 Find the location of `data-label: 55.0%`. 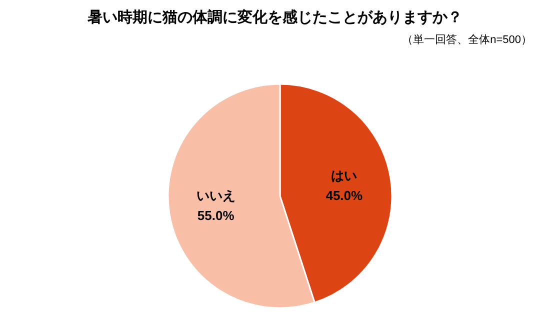

data-label: 55.0% is located at coordinates (216, 216).